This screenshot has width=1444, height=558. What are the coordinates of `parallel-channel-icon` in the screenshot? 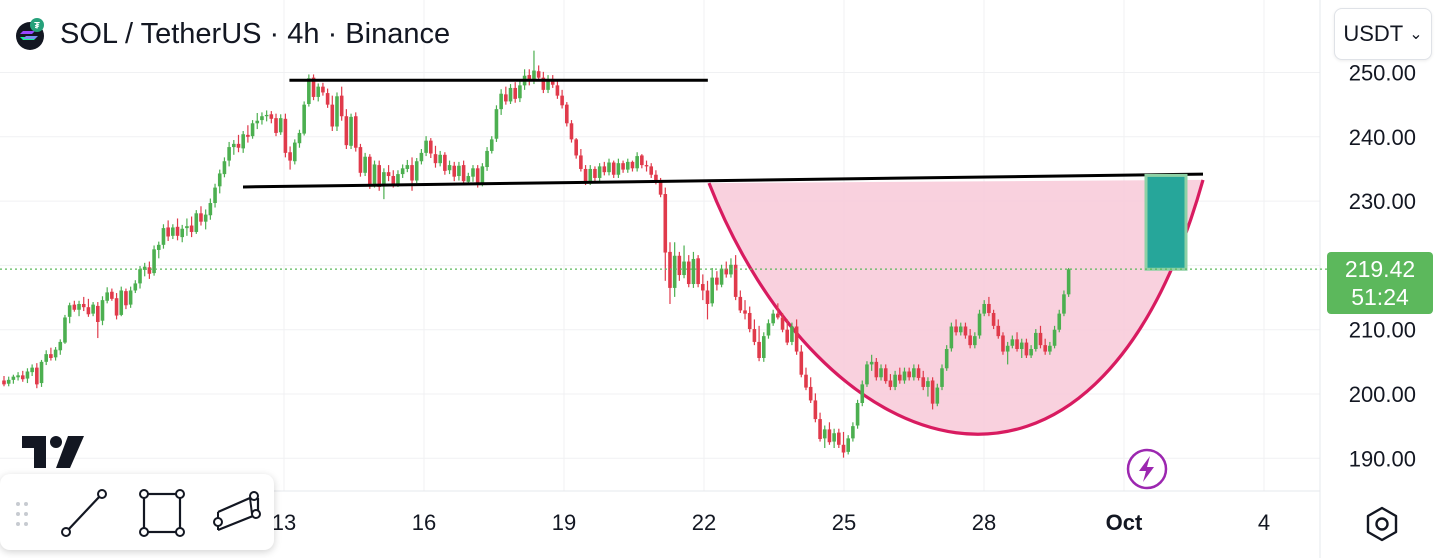 It's located at (239, 513).